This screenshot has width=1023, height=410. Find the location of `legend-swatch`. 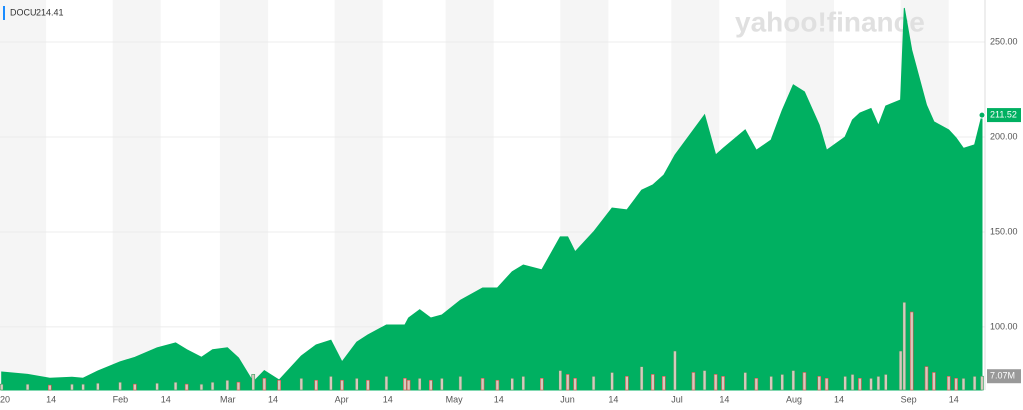

legend-swatch is located at coordinates (4, 13).